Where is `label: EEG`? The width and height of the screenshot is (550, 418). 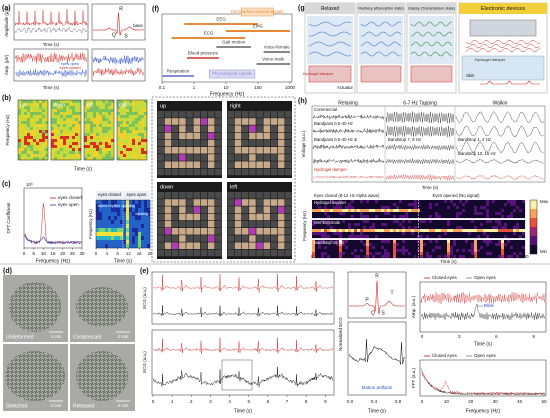 label: EEG is located at coordinates (221, 19).